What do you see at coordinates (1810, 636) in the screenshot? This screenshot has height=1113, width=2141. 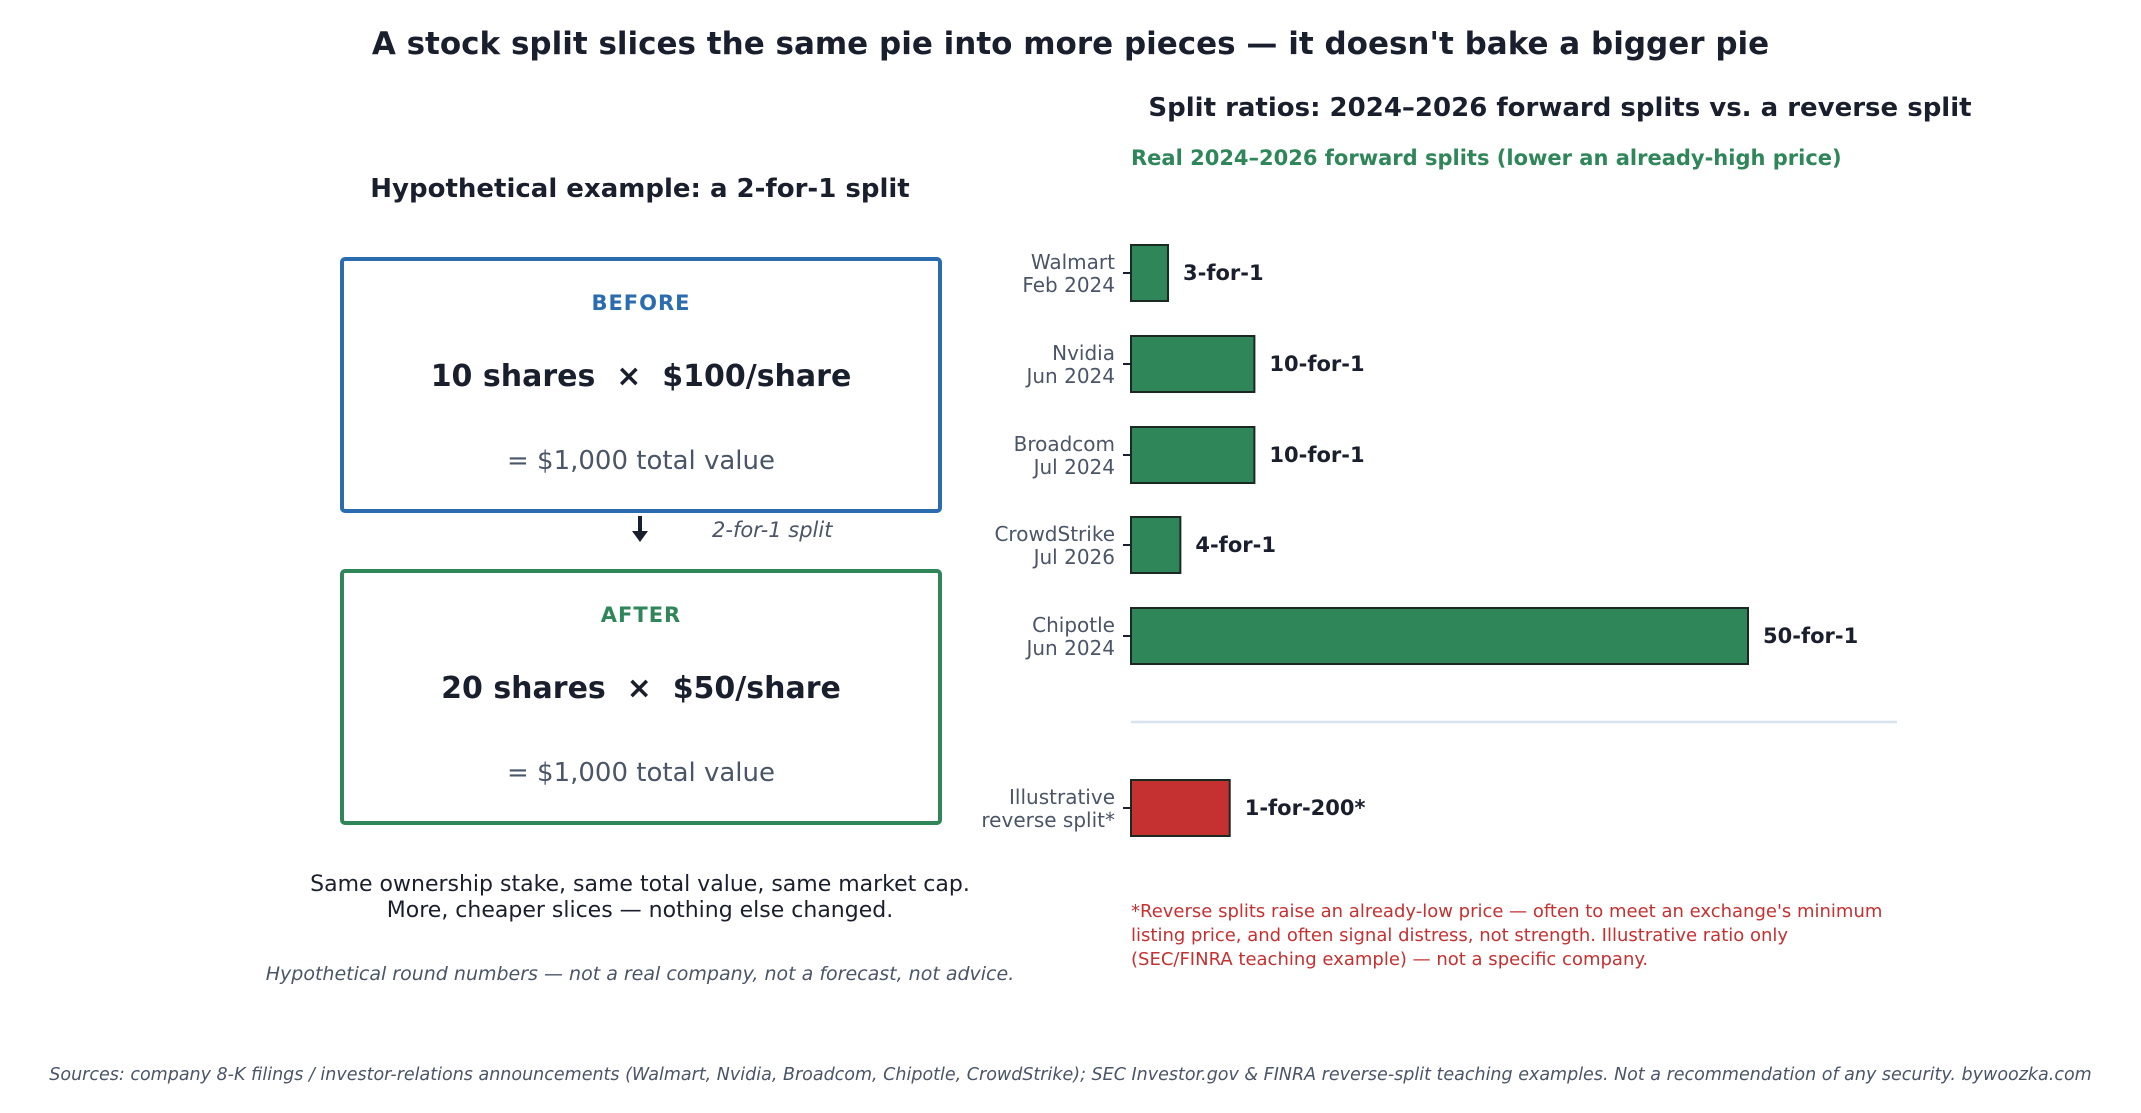 I see `value-label-4: 50-for-1` at bounding box center [1810, 636].